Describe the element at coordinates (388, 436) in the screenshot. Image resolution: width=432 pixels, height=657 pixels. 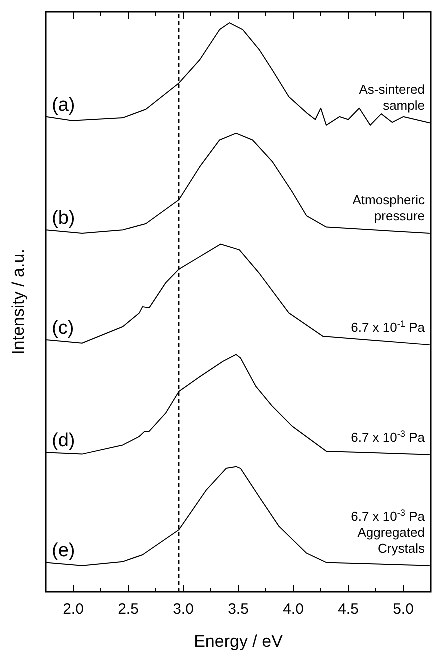
I see `annotation: 6.7 x 10$^{-3}$ Pa` at that location.